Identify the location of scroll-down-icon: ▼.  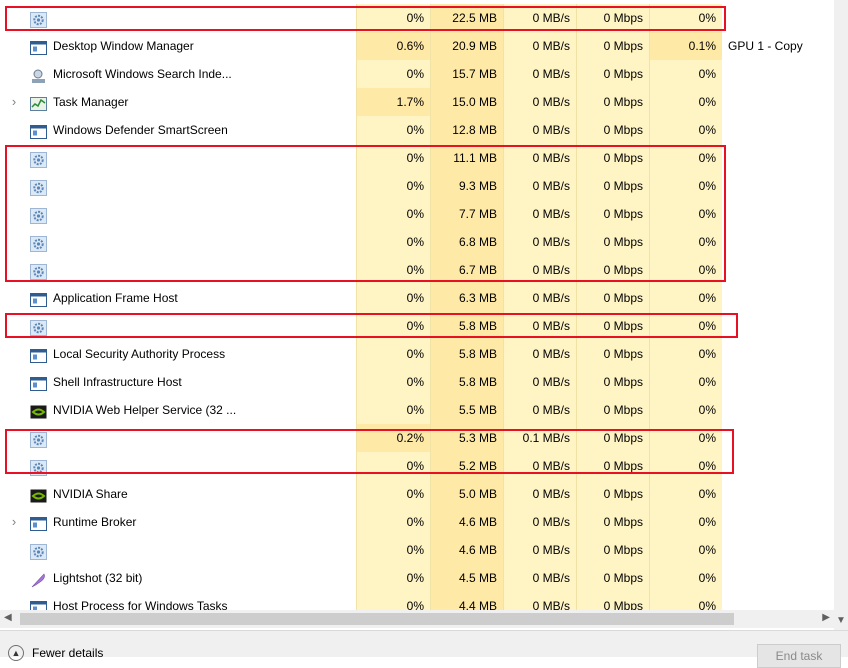
(841, 620).